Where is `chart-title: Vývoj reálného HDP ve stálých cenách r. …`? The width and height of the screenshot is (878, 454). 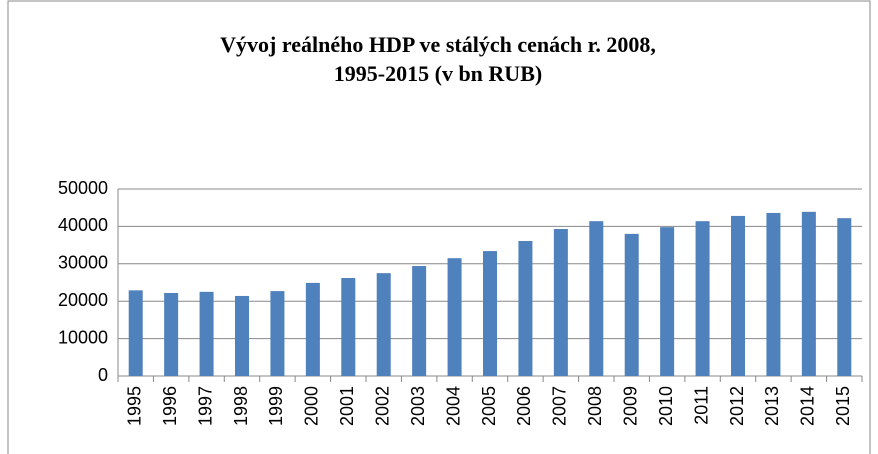
chart-title: Vývoj reálného HDP ve stálých cenách r. … is located at coordinates (438, 44).